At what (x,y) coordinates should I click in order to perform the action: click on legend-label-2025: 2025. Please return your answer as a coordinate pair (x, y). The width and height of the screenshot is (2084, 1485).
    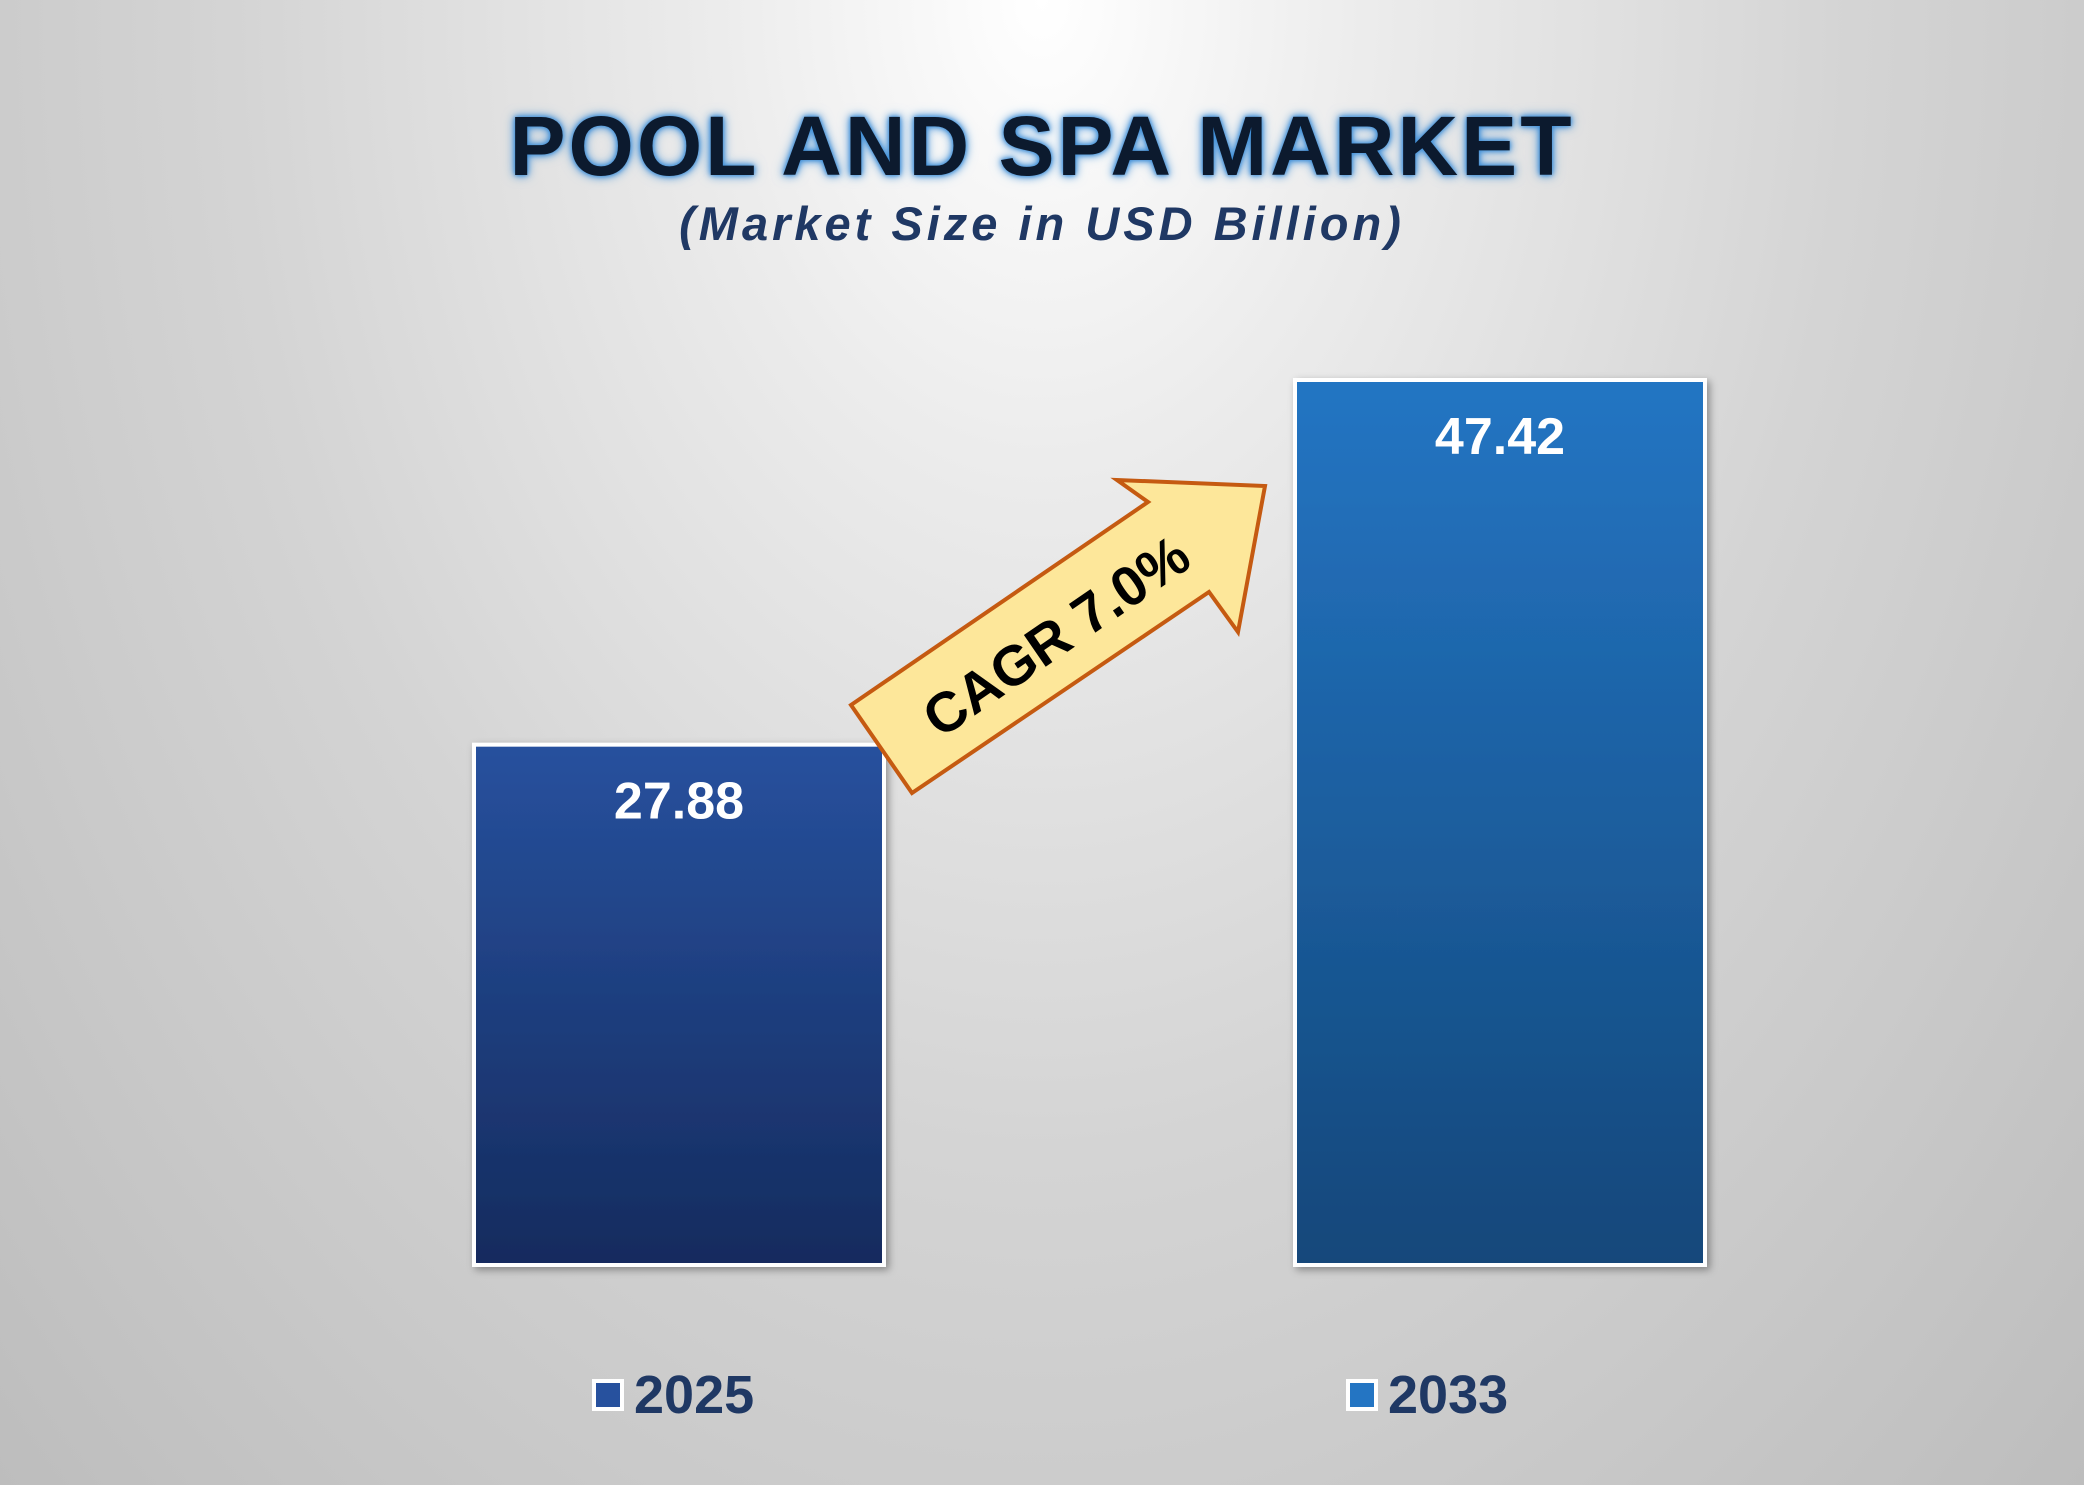
    Looking at the image, I should click on (694, 1395).